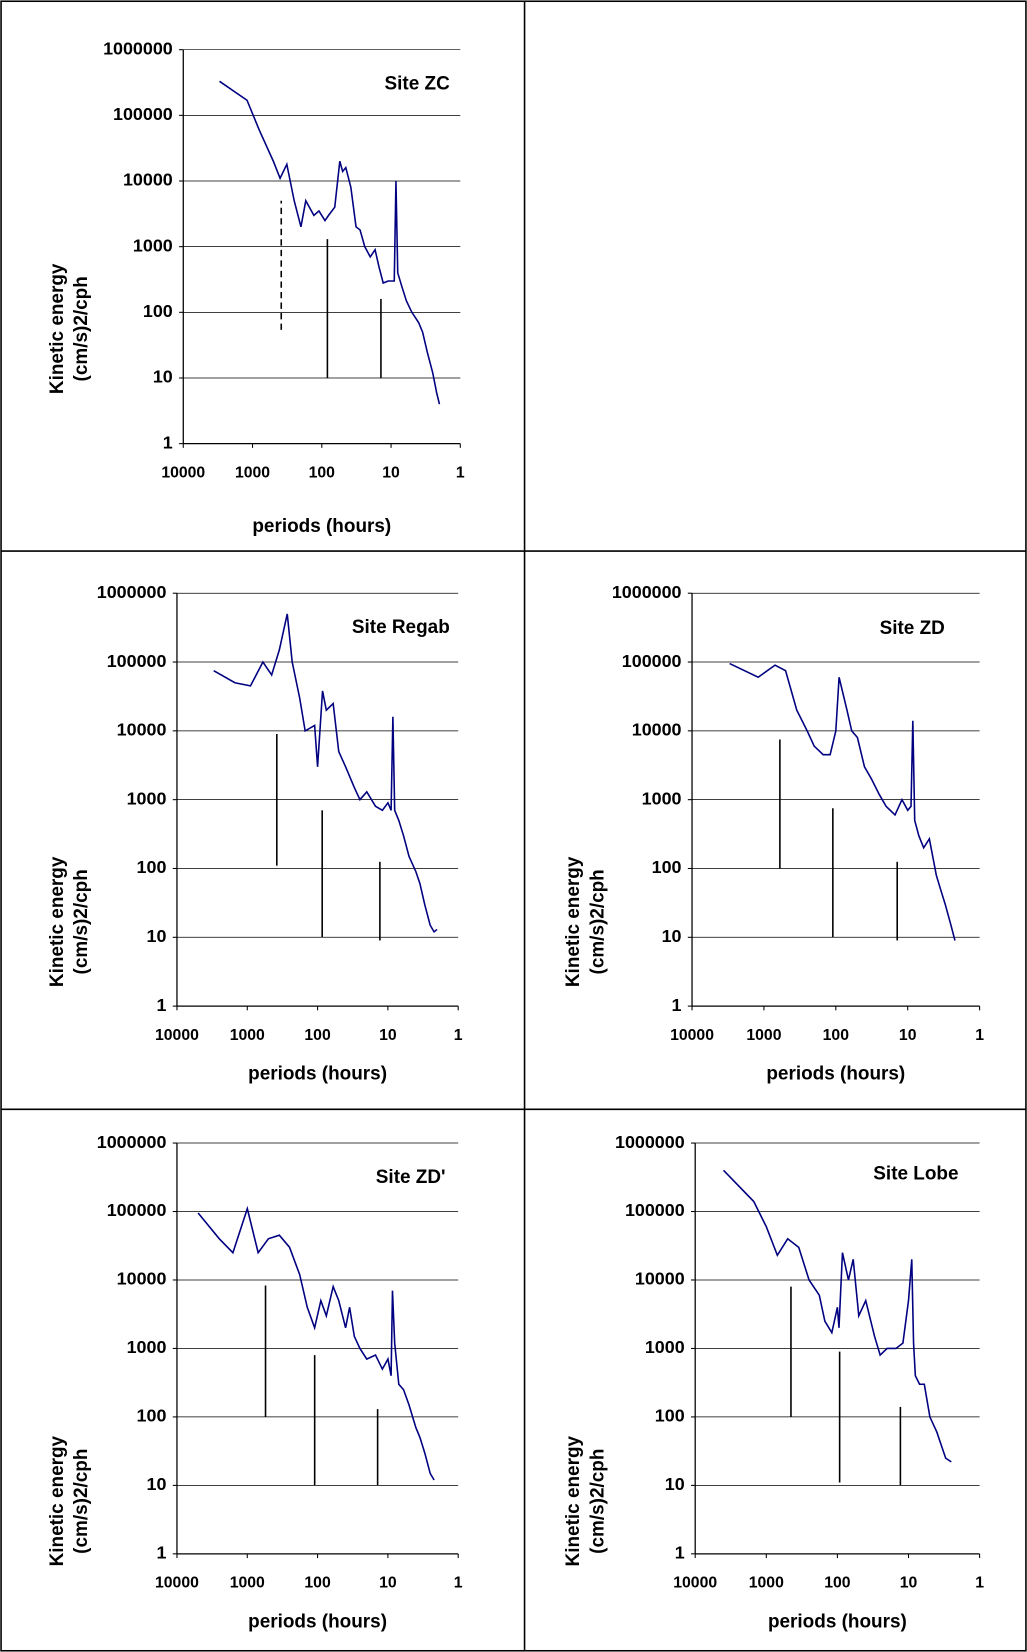  I want to click on chart-title: Site ZD', so click(411, 1177).